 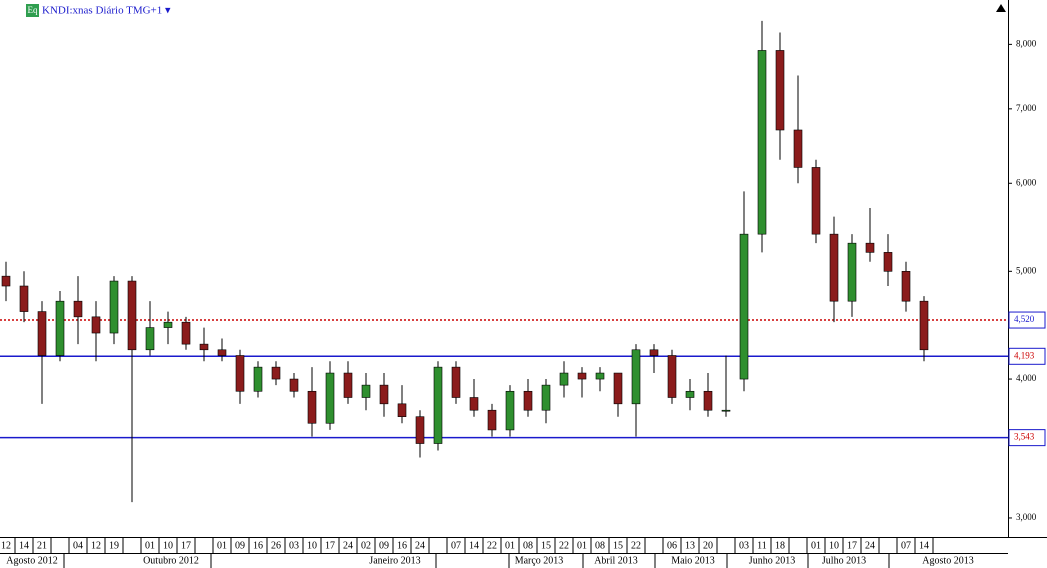 What do you see at coordinates (1026, 182) in the screenshot?
I see `y-tick-label: 6,000` at bounding box center [1026, 182].